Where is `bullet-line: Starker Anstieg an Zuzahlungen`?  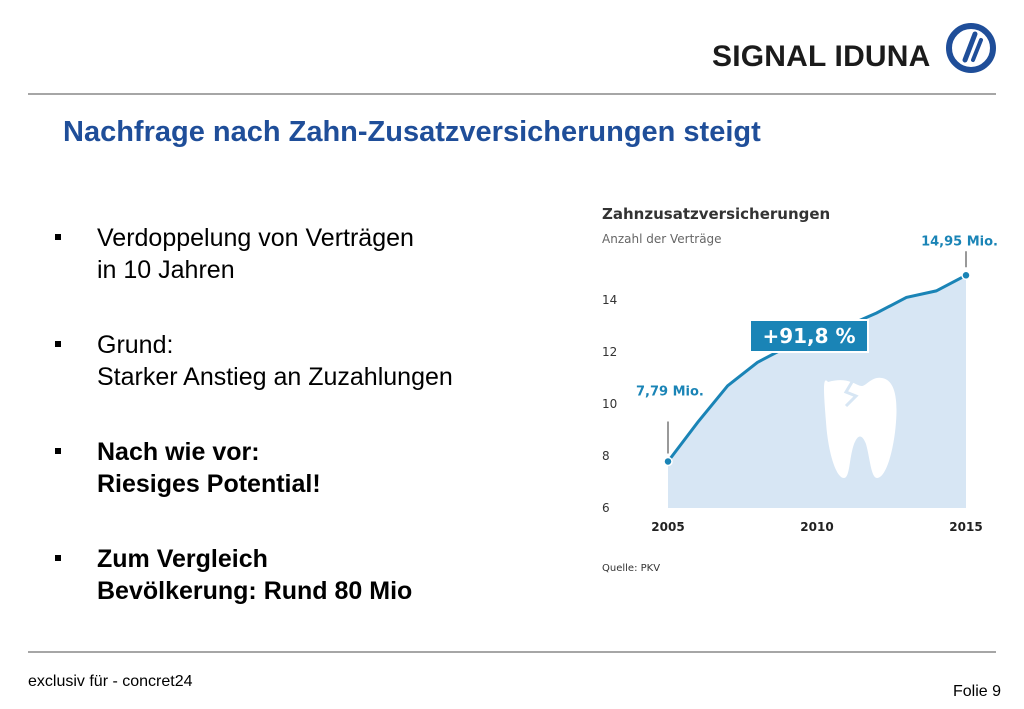
bullet-line: Starker Anstieg an Zuzahlungen is located at coordinates (275, 377).